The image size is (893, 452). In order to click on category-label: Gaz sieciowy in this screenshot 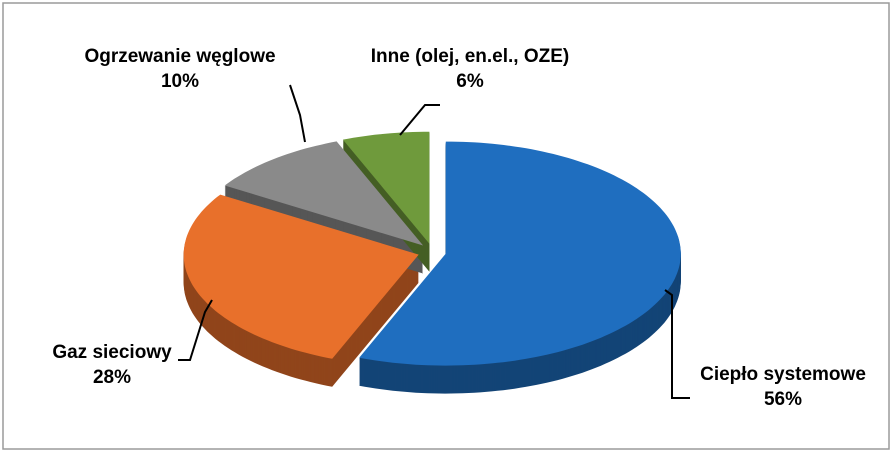, I will do `click(112, 352)`.